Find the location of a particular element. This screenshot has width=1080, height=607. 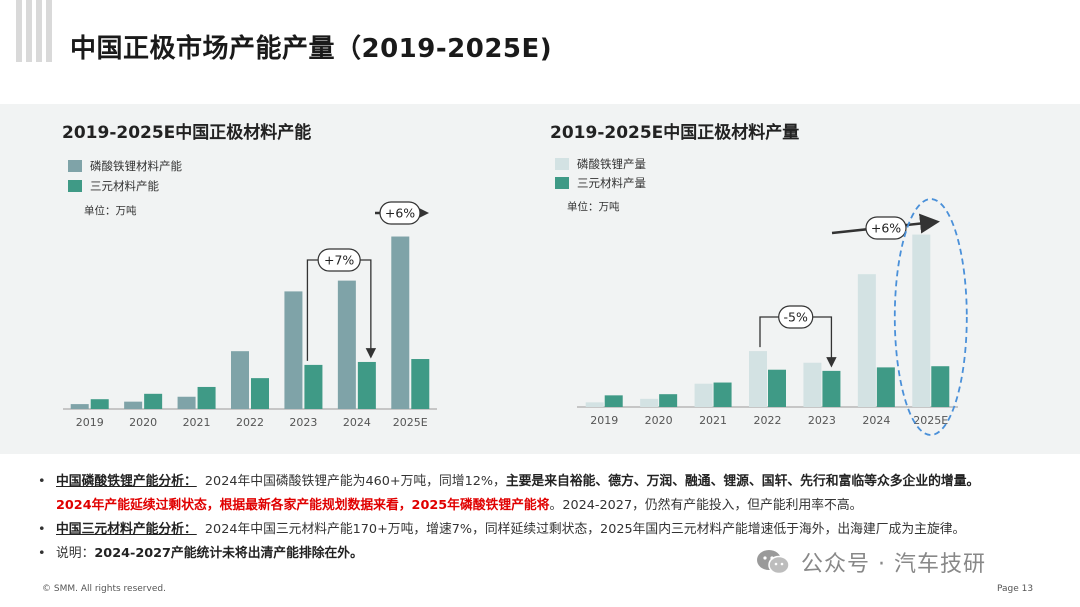

legend-label: 三元材料产能 is located at coordinates (124, 186).